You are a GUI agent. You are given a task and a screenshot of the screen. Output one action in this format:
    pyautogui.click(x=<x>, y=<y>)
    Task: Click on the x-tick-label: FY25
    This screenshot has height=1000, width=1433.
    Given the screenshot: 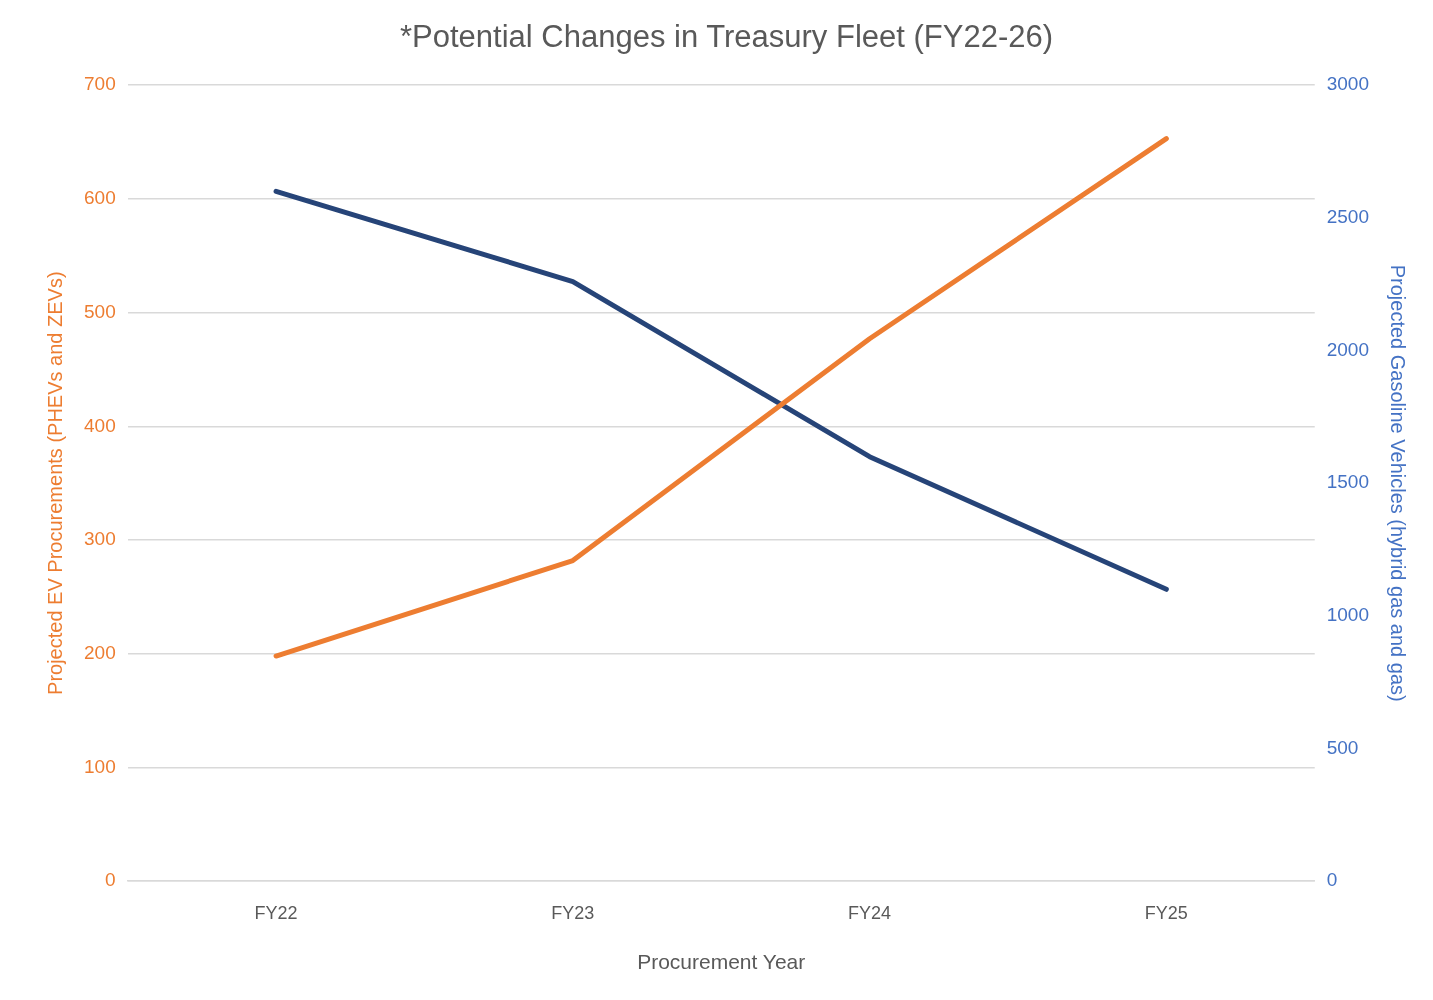 What is the action you would take?
    pyautogui.click(x=1166, y=912)
    